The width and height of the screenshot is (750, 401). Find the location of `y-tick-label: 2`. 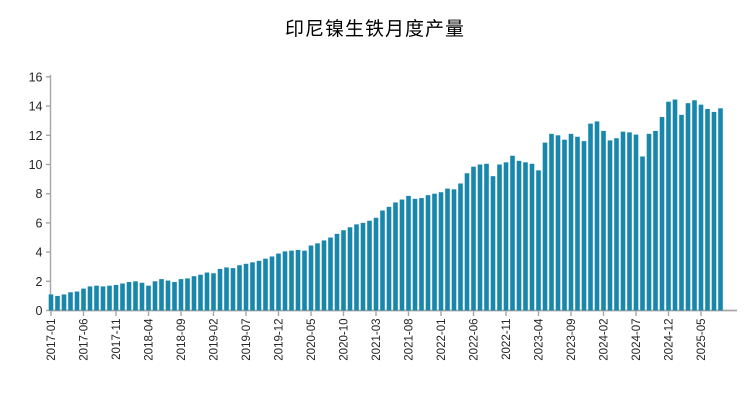

y-tick-label: 2 is located at coordinates (39, 282).